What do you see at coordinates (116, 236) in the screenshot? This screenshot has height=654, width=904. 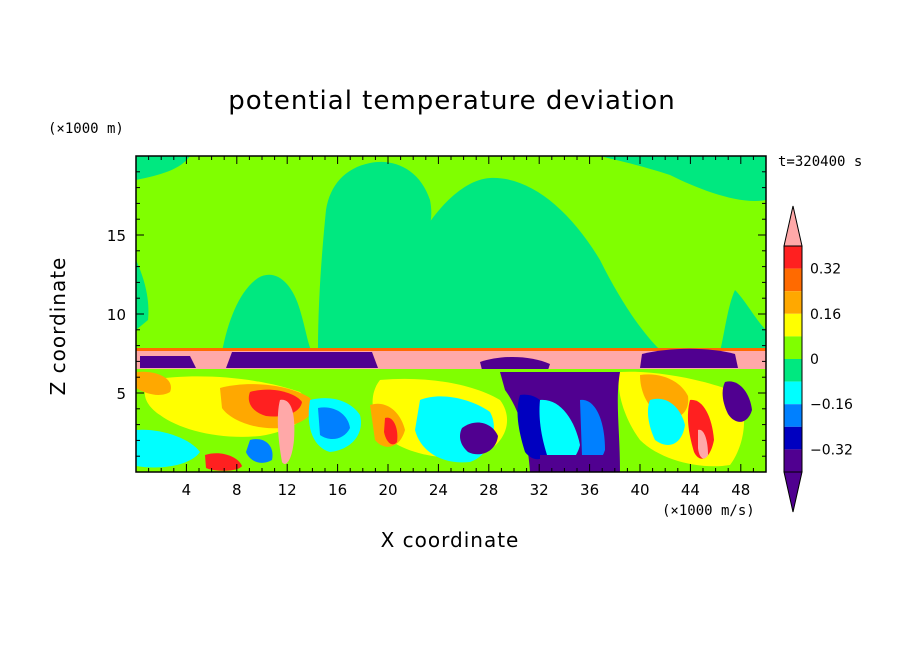 I see `y-tick-label: 15` at bounding box center [116, 236].